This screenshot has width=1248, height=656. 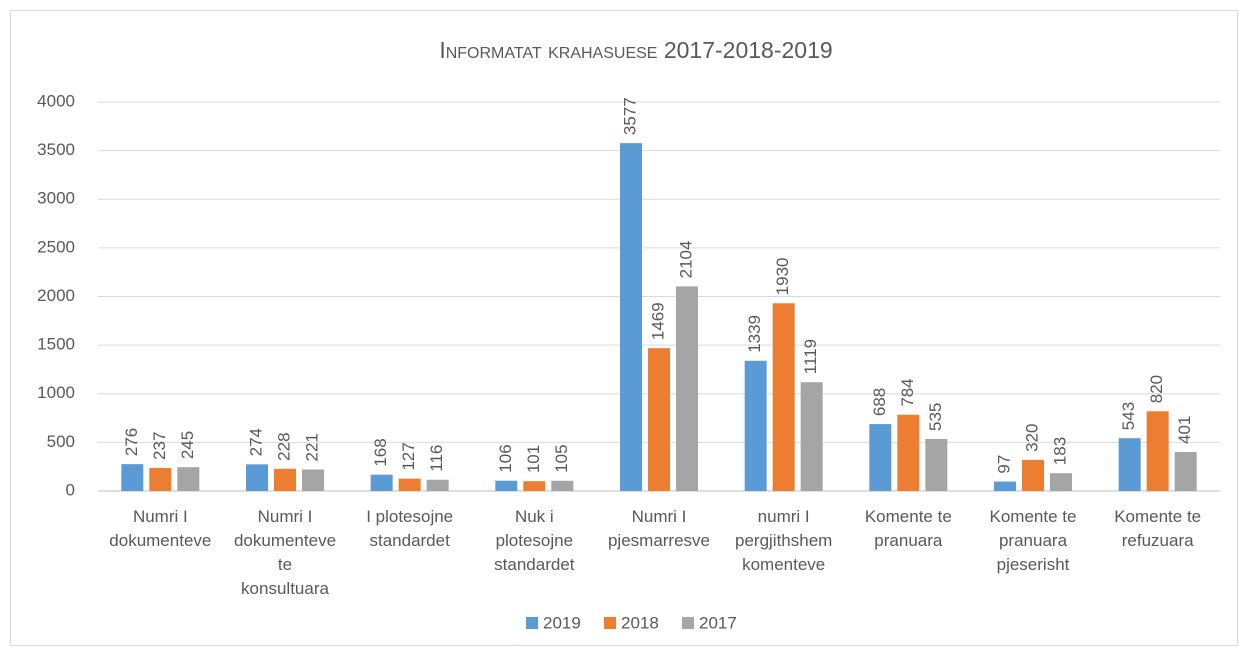 I want to click on data-label: 106, so click(x=505, y=458).